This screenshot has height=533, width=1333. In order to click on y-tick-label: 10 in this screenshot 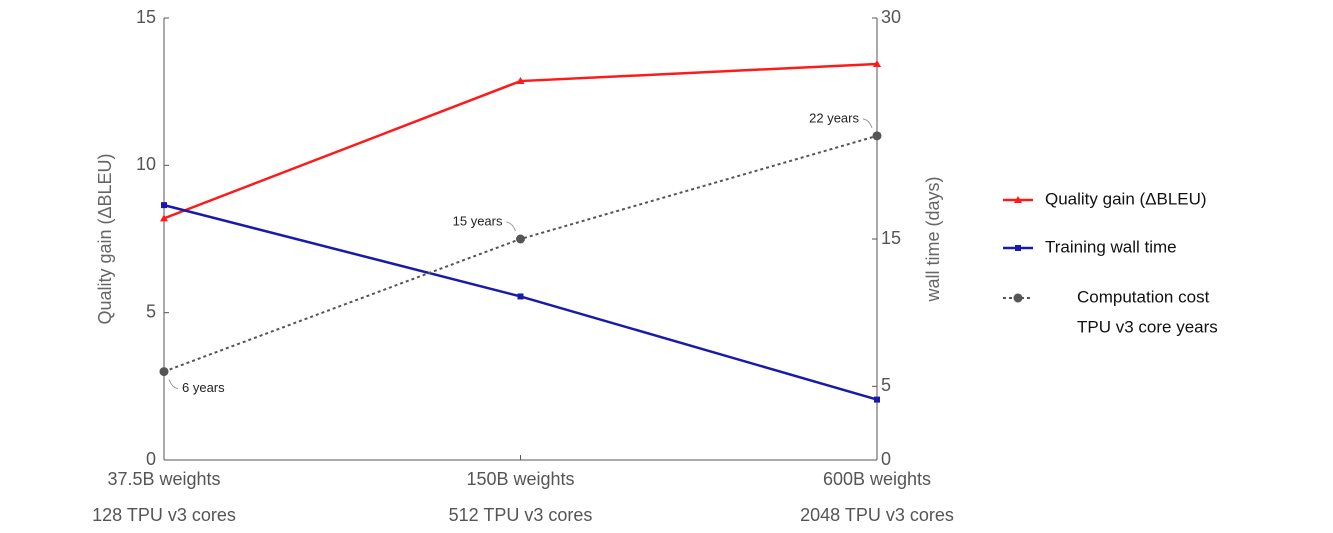, I will do `click(146, 164)`.